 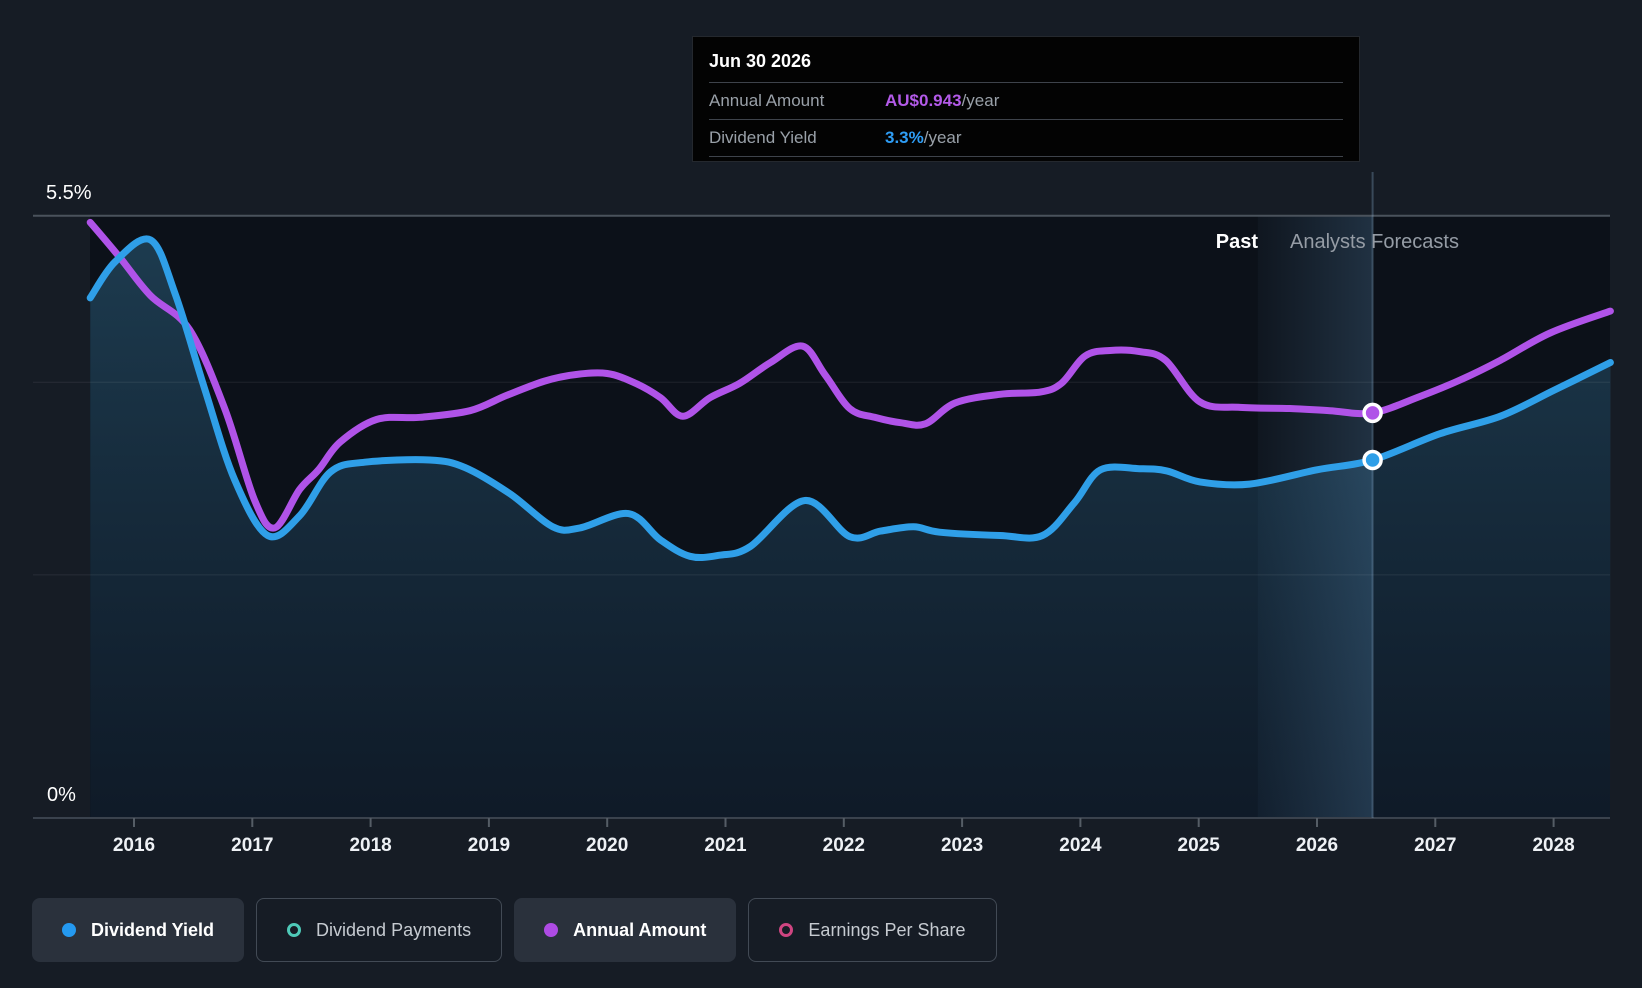 I want to click on legend-item-dividend-payments: Dividend Payments, so click(x=379, y=930).